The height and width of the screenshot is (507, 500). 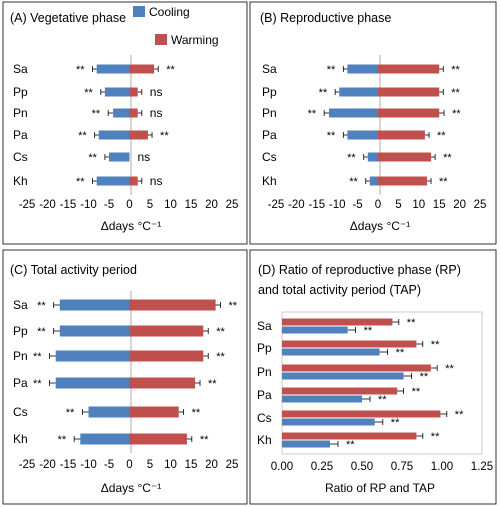 What do you see at coordinates (459, 205) in the screenshot?
I see `x-tick-label: 20` at bounding box center [459, 205].